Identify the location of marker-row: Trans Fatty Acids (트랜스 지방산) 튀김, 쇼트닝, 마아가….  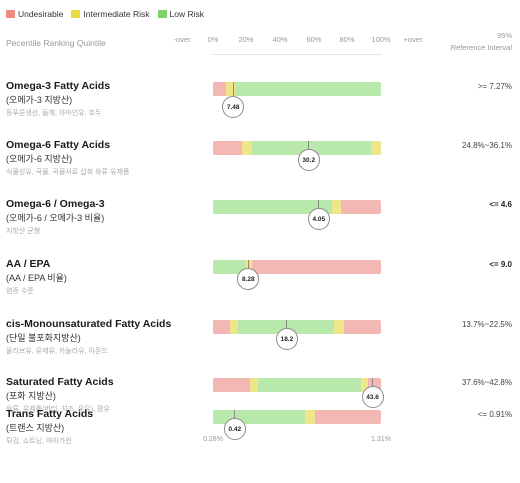
(260, 438).